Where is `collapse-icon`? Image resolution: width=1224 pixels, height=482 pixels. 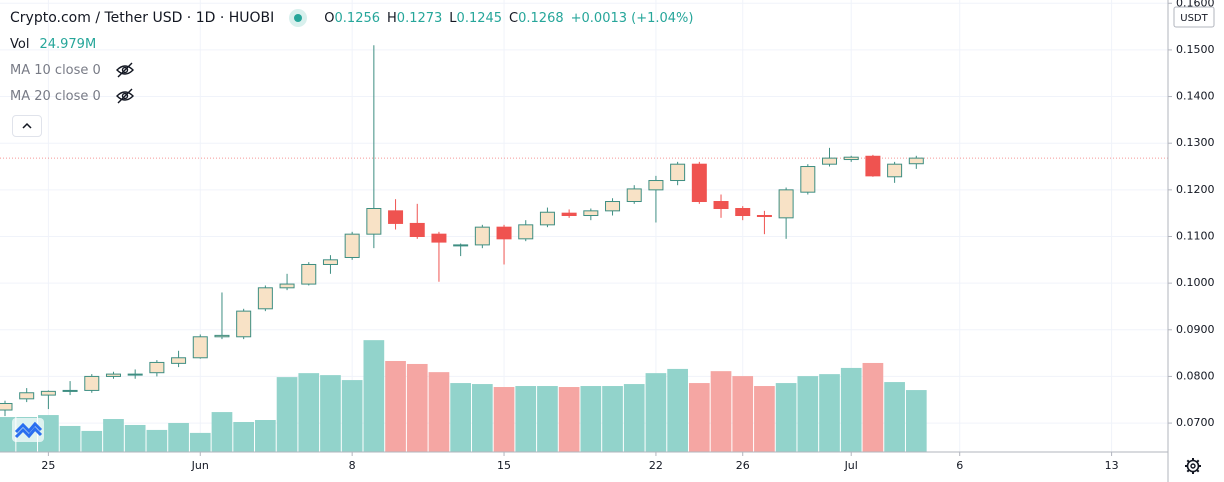
collapse-icon is located at coordinates (27, 125).